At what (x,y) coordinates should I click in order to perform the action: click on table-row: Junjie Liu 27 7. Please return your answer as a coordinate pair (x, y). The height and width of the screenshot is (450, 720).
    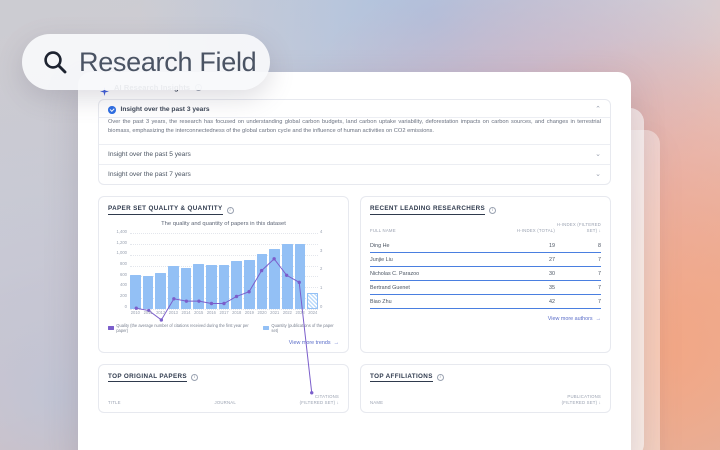
    Looking at the image, I should click on (485, 259).